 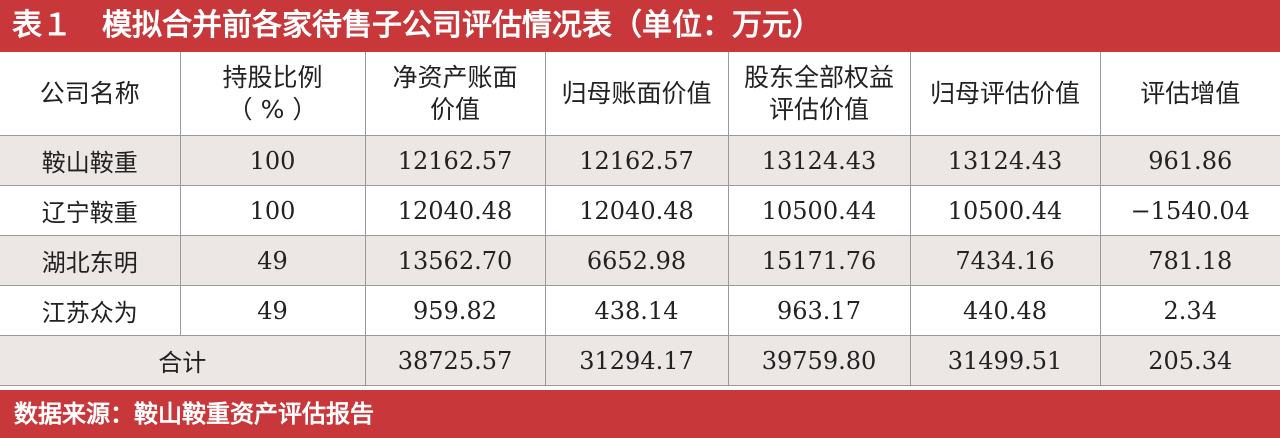 I want to click on header-line: 价值, so click(x=454, y=109).